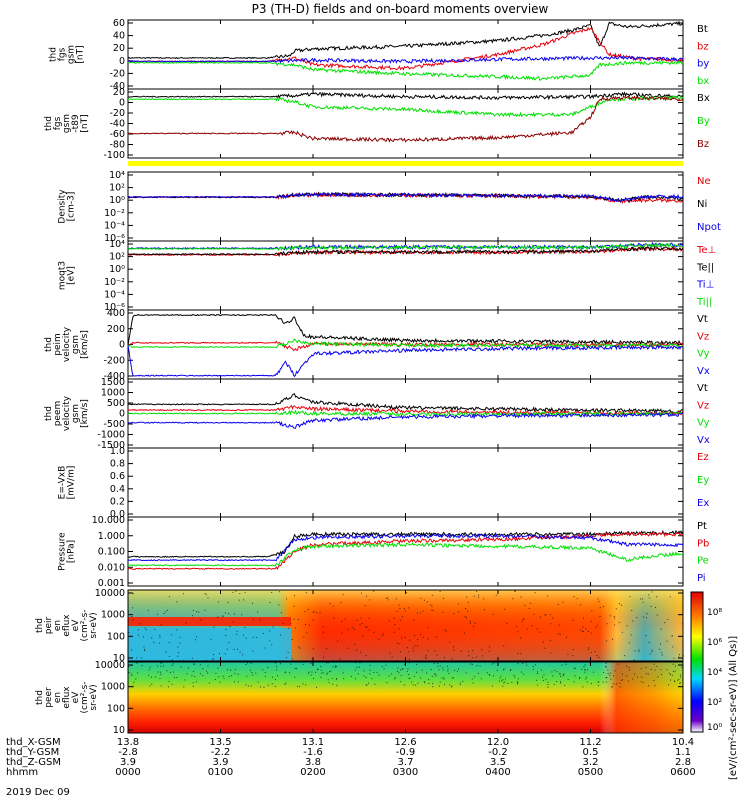 This screenshot has width=750, height=800. I want to click on legend-efield: Ey, so click(703, 480).